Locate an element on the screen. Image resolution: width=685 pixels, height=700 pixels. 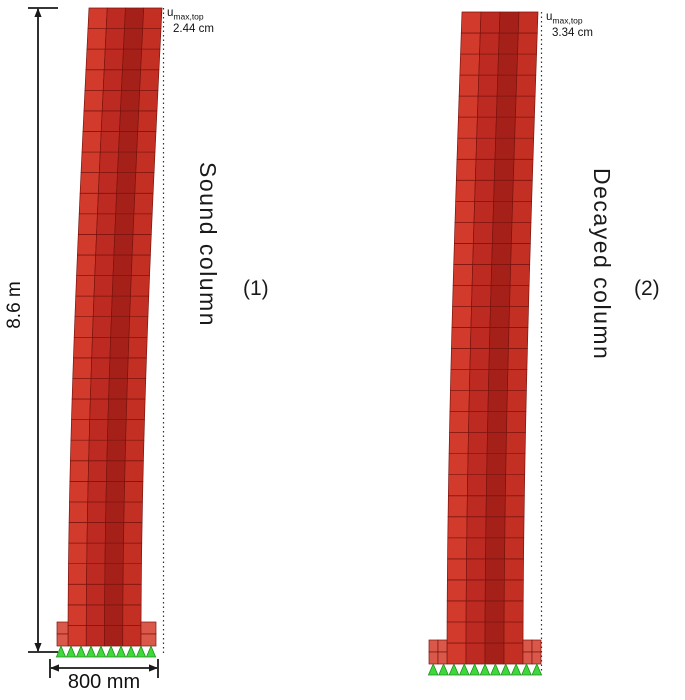
u-max-top-symbol-decayed: umax,top is located at coordinates (569, 18).